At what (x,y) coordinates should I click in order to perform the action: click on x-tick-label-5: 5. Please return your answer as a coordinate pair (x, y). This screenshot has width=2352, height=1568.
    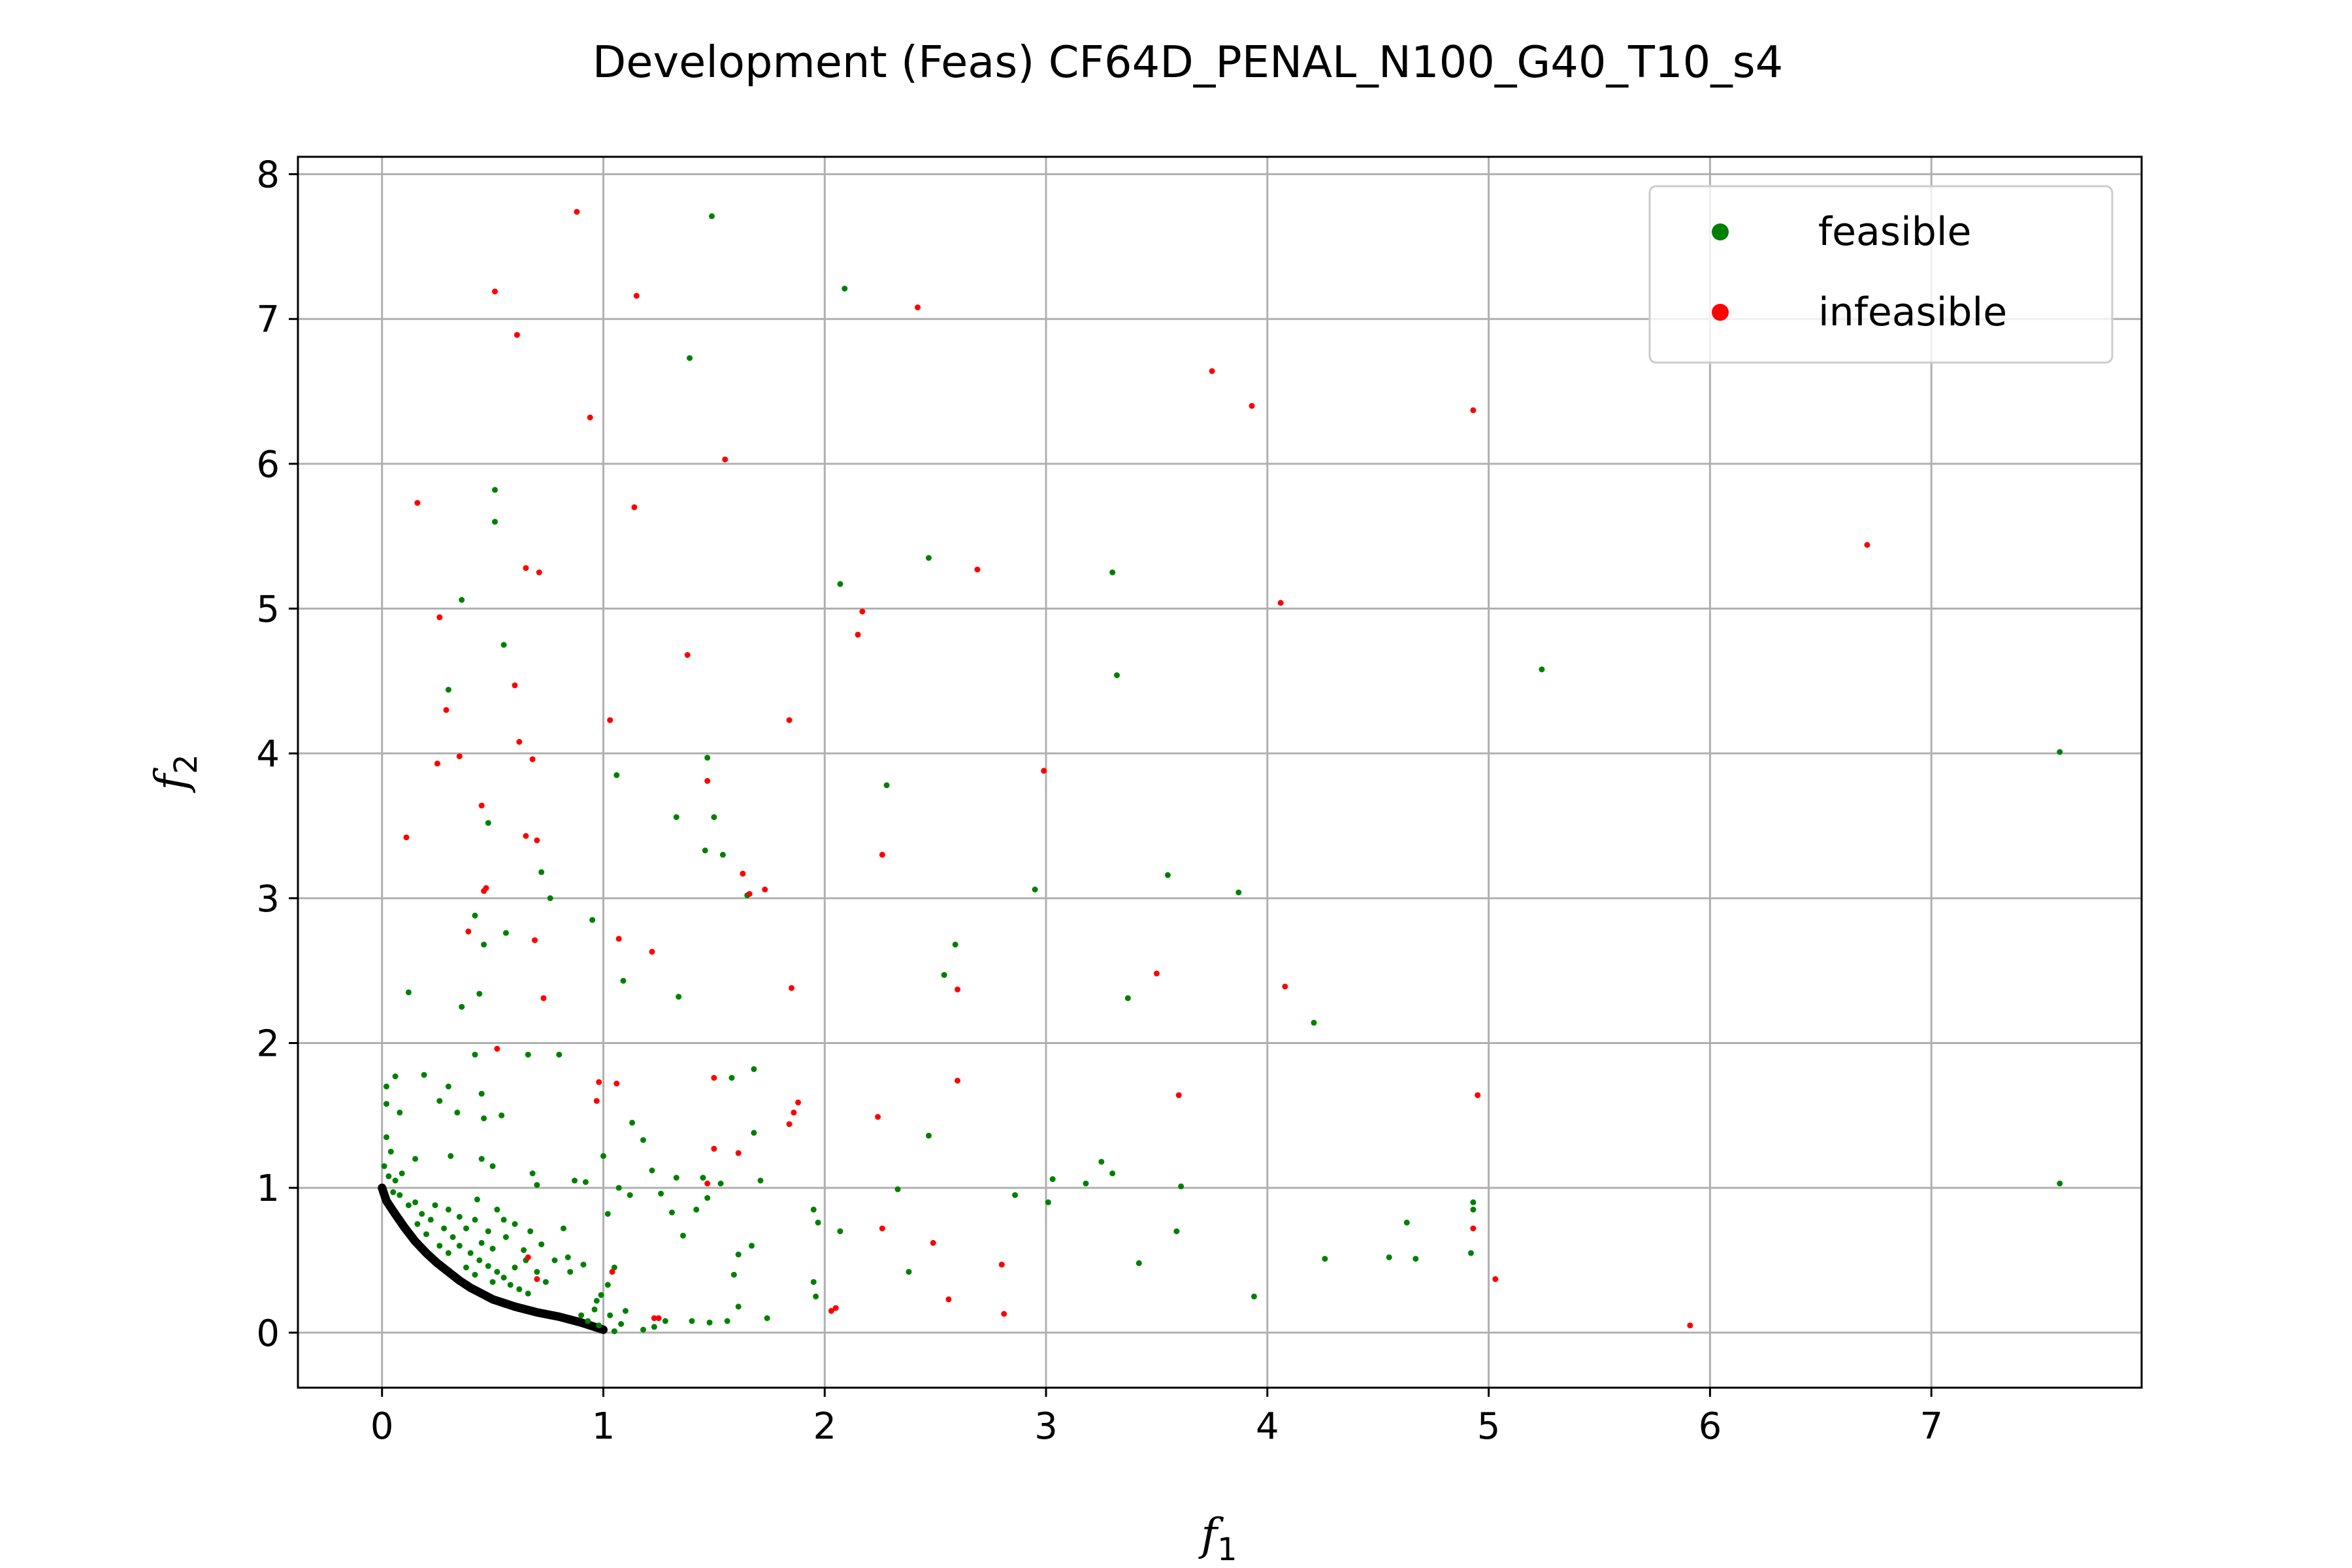
    Looking at the image, I should click on (1489, 1426).